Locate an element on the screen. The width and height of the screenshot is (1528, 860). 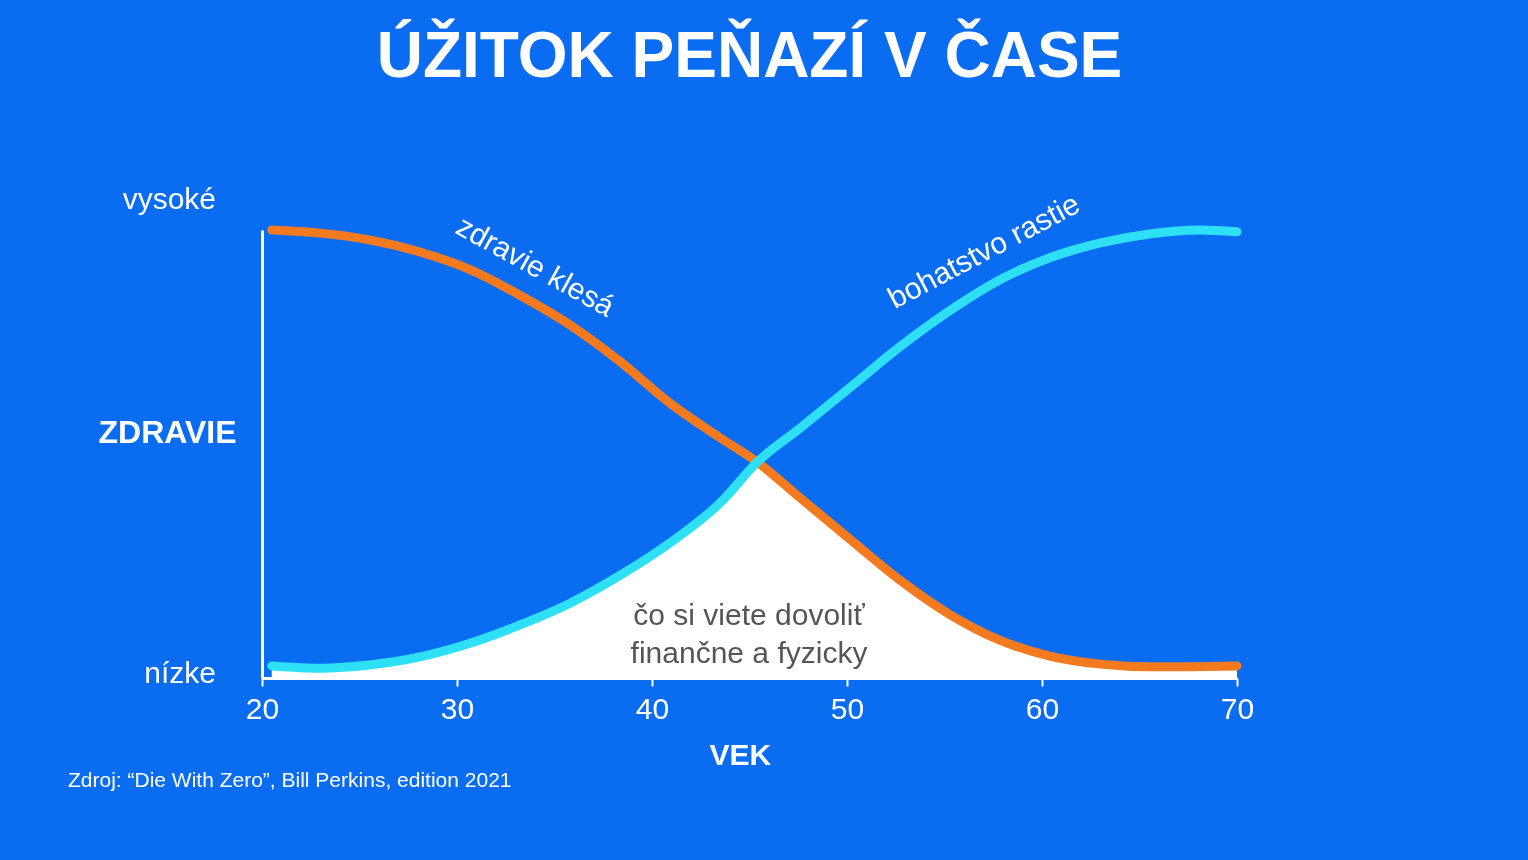
chart-title: ÚŽITOK PEŇAZÍ V ČASE is located at coordinates (749, 54).